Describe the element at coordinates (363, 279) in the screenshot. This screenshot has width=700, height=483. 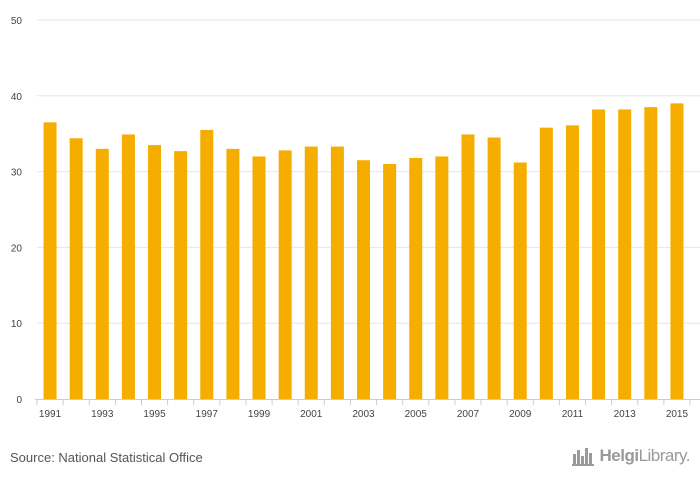
I see `bar-2003` at that location.